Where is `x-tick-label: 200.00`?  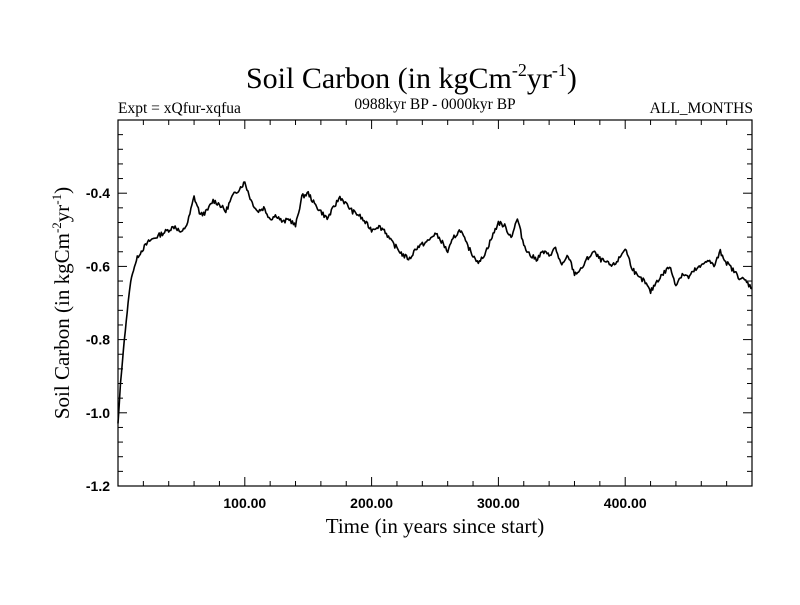 x-tick-label: 200.00 is located at coordinates (371, 503).